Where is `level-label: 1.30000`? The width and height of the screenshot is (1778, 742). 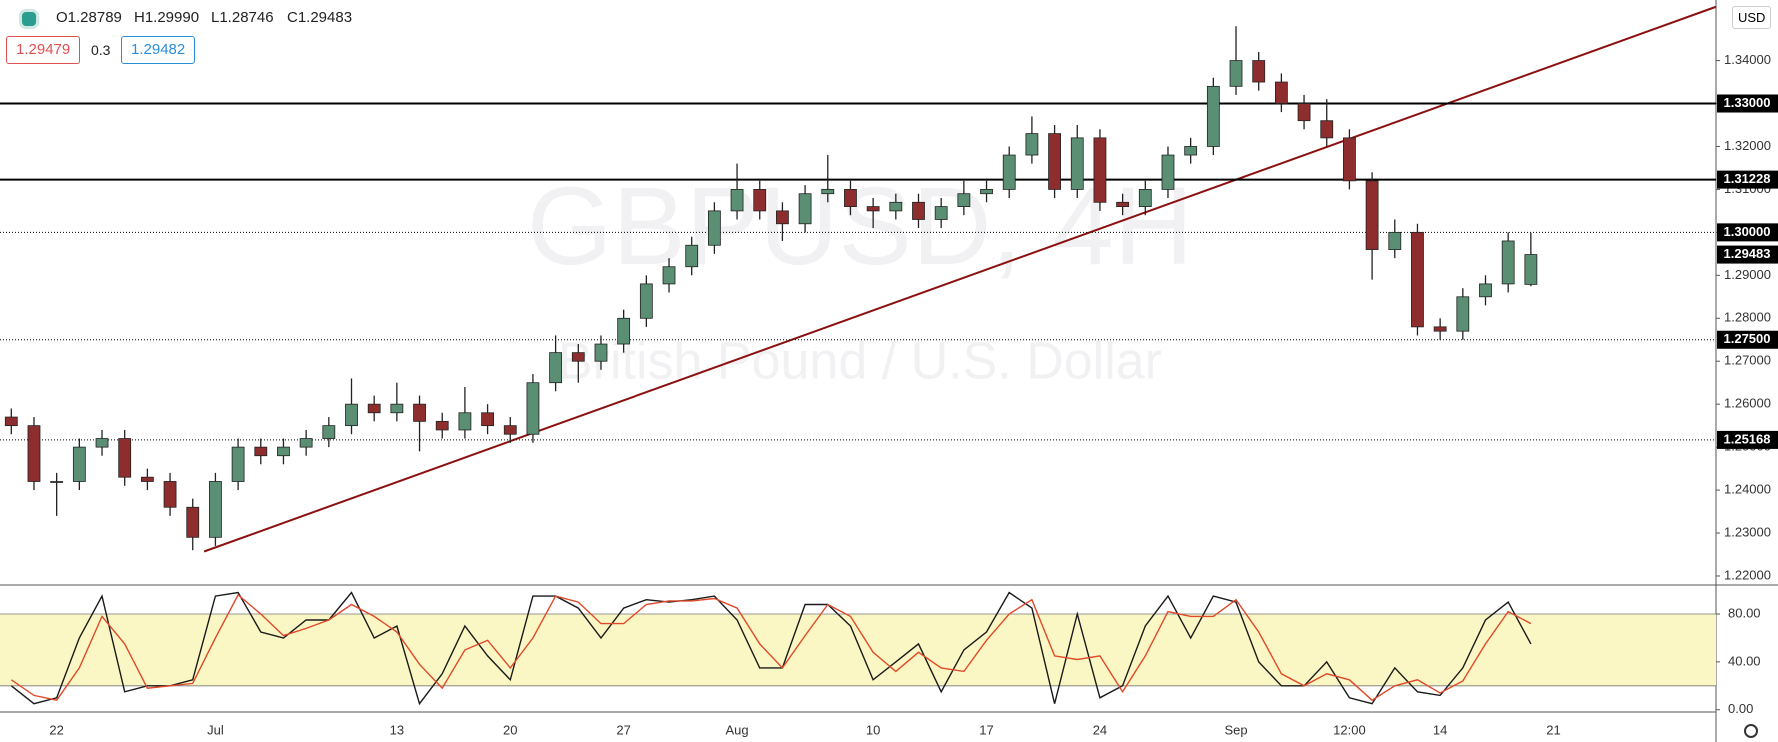
level-label: 1.30000 is located at coordinates (1747, 231).